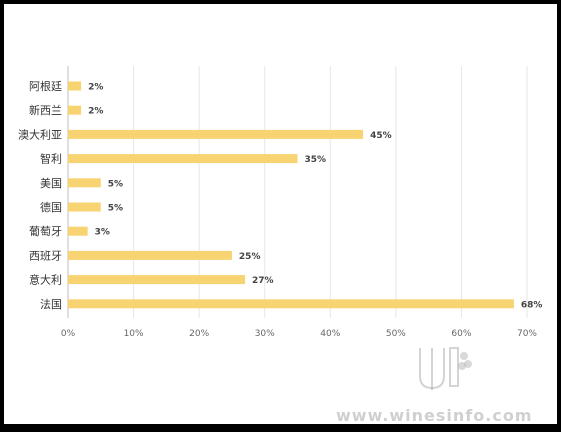 The image size is (561, 432). Describe the element at coordinates (445, 368) in the screenshot. I see `winesinfo-logo-icon` at that location.